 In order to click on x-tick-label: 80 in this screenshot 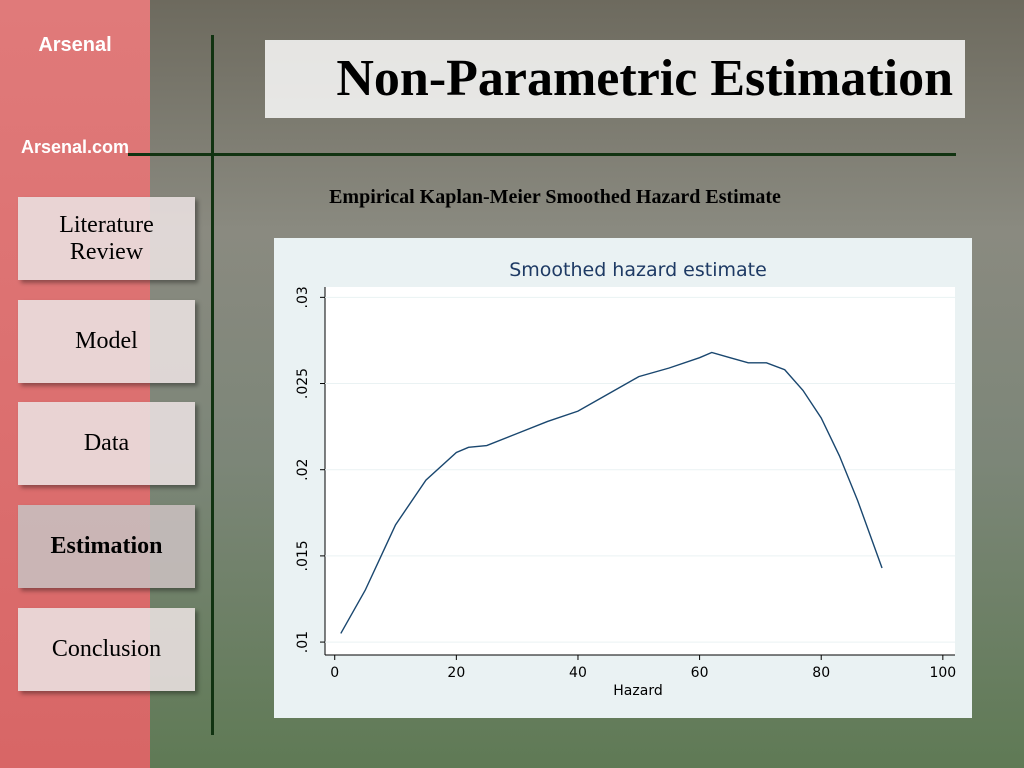, I will do `click(821, 673)`.